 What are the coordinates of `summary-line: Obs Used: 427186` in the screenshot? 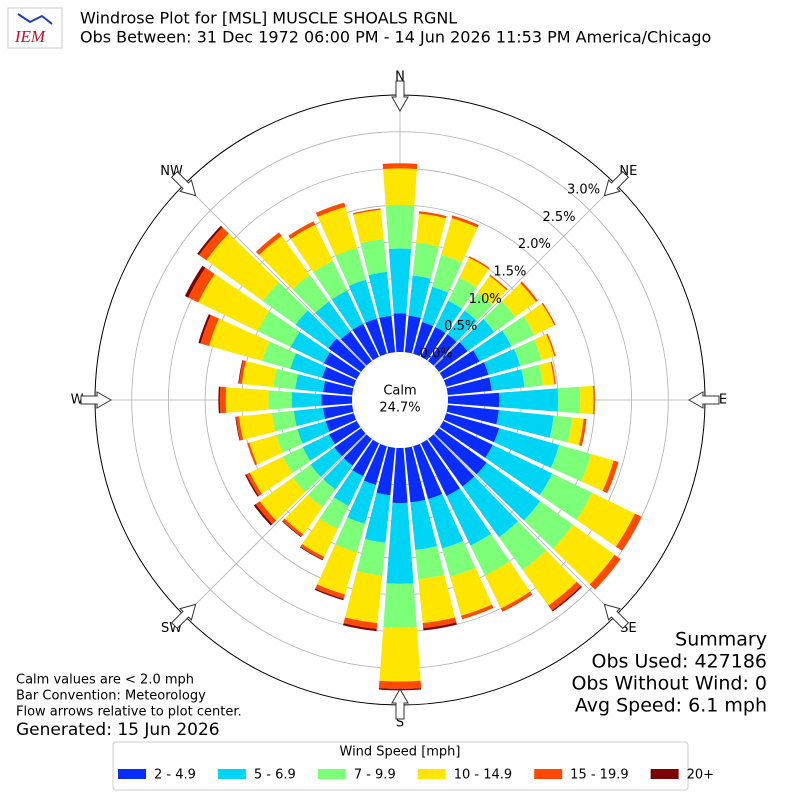 It's located at (679, 662).